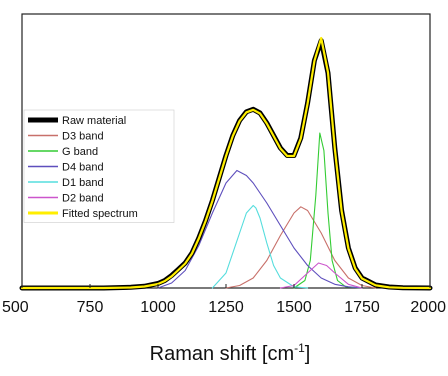  Describe the element at coordinates (90, 307) in the screenshot. I see `x-tick-label: 750` at that location.